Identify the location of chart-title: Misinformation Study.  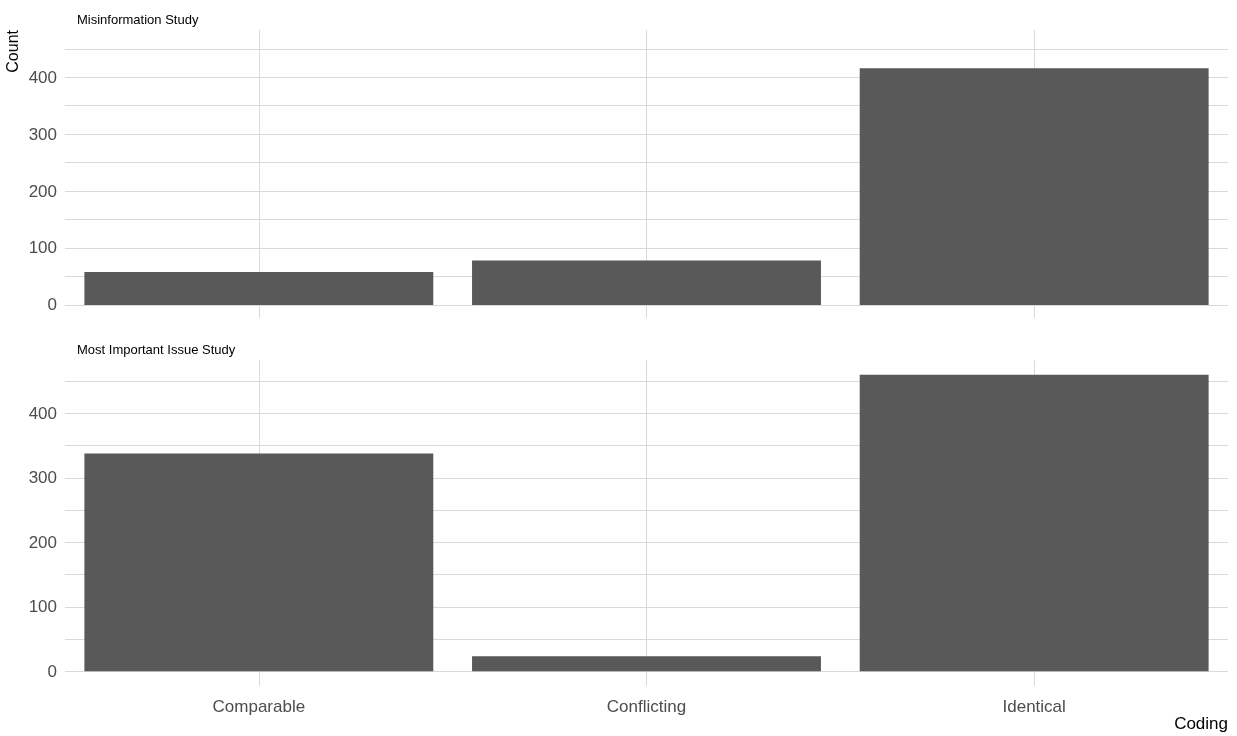
(138, 19).